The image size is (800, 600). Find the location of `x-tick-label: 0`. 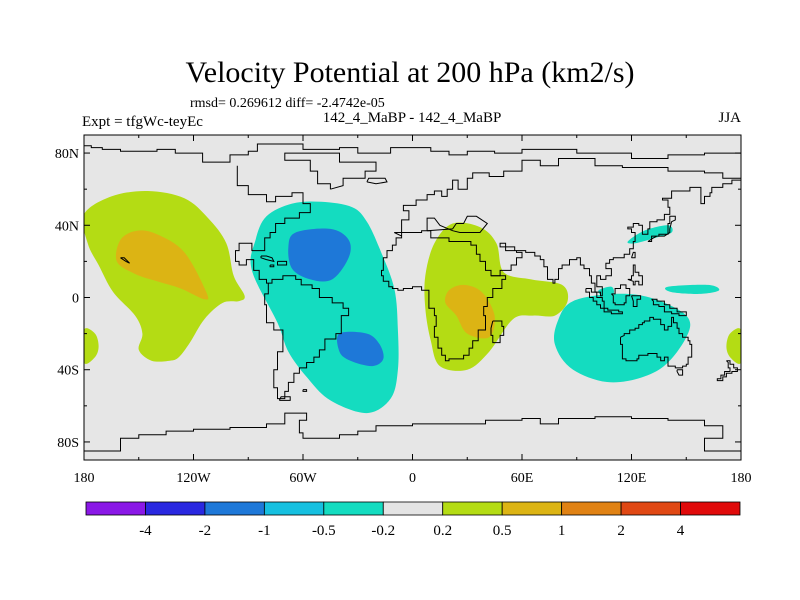

x-tick-label: 0 is located at coordinates (412, 478).